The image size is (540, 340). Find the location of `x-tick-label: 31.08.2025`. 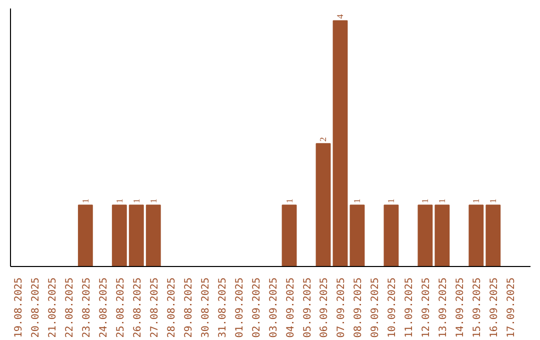

x-tick-label: 31.08.2025 is located at coordinates (222, 307).